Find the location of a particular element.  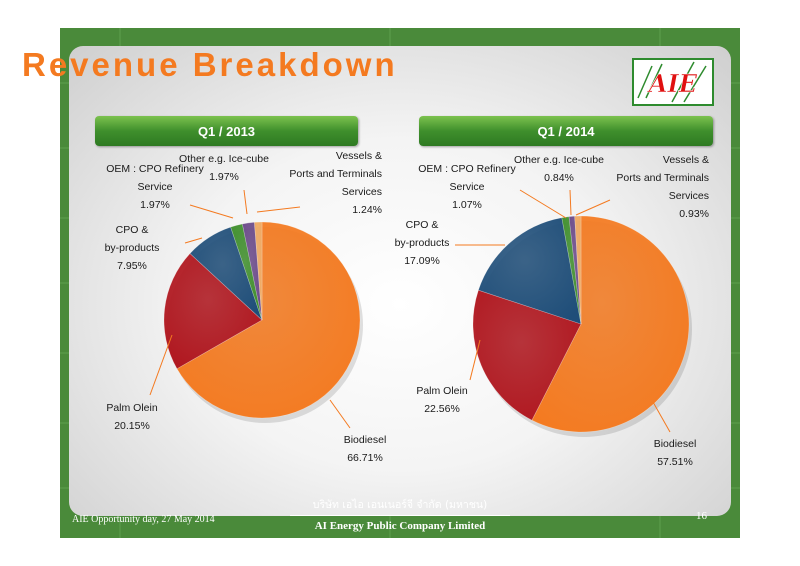

slice-value-palm-olein: 22.56% is located at coordinates (442, 409).